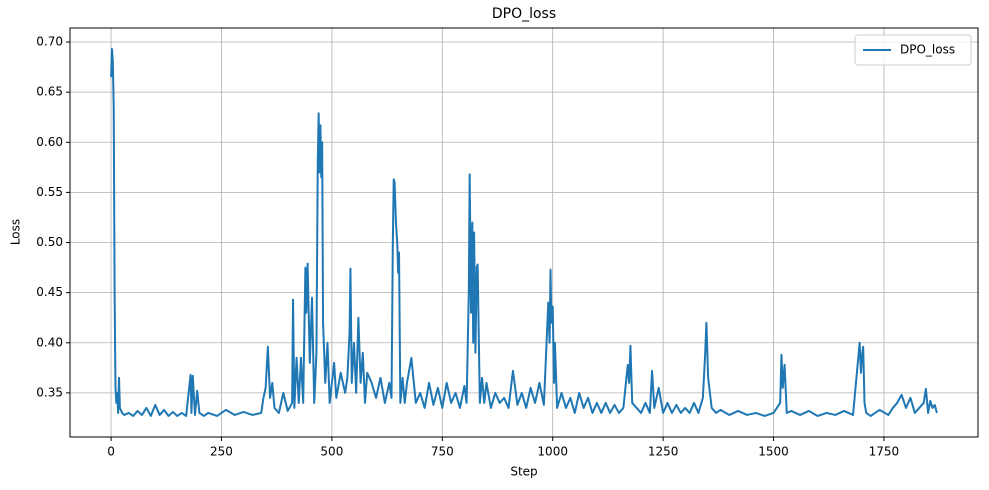  I want to click on x-tick-label: 1250, so click(663, 452).